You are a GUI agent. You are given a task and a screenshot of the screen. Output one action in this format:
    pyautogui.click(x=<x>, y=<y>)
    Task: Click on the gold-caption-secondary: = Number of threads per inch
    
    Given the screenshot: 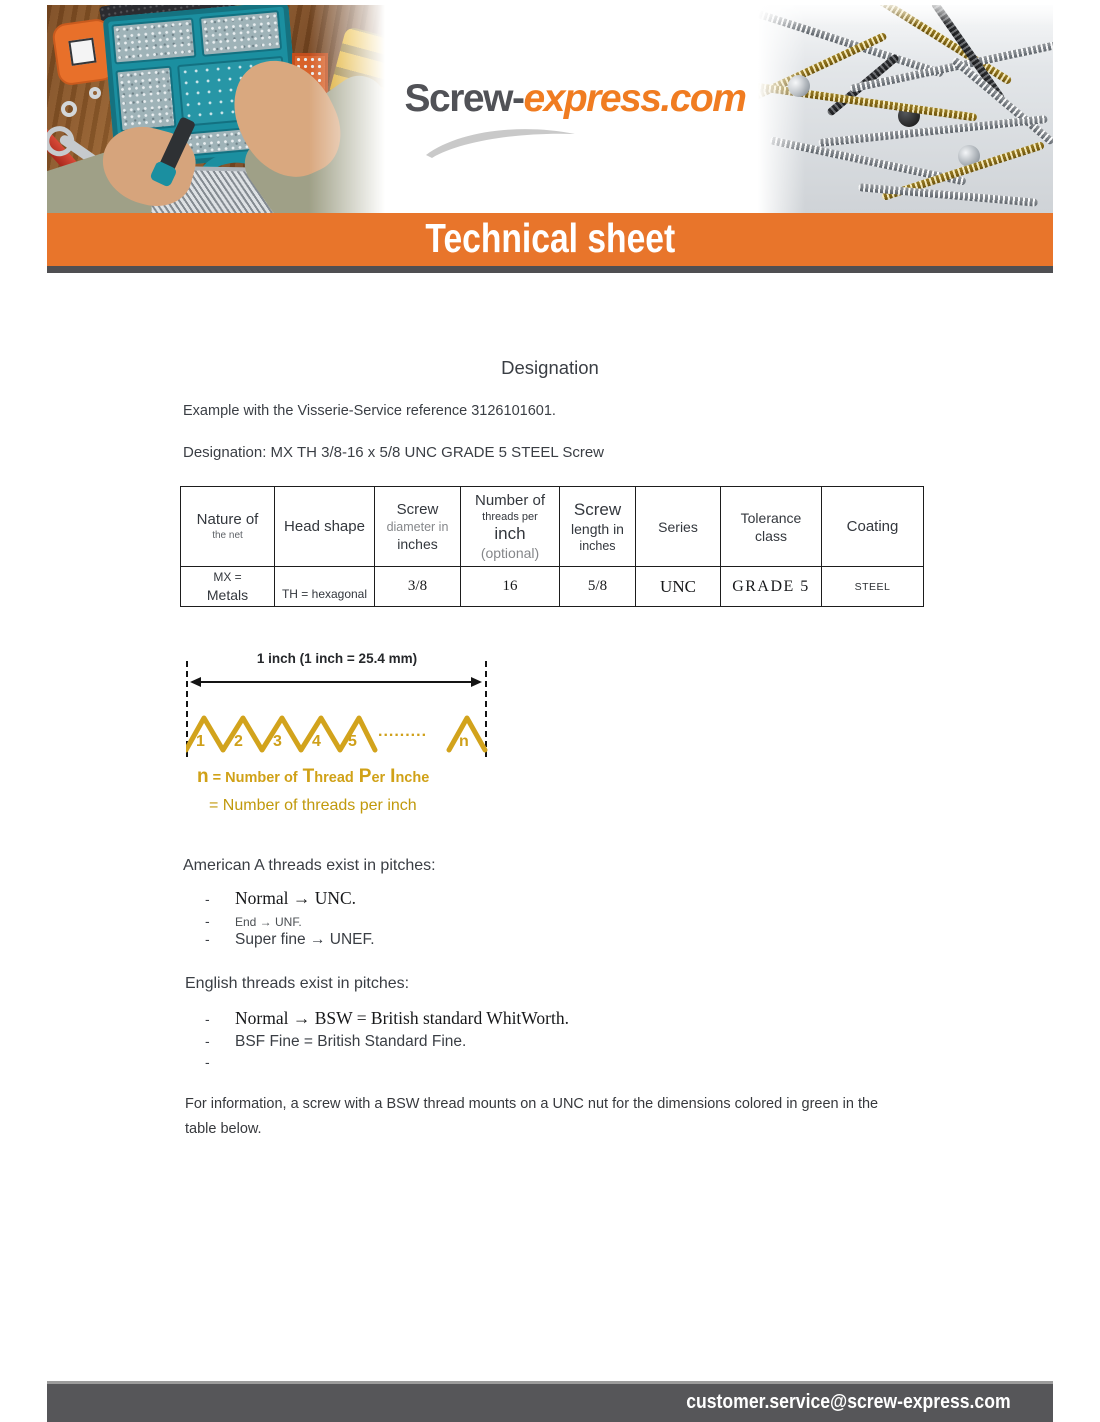 What is the action you would take?
    pyautogui.click(x=313, y=805)
    